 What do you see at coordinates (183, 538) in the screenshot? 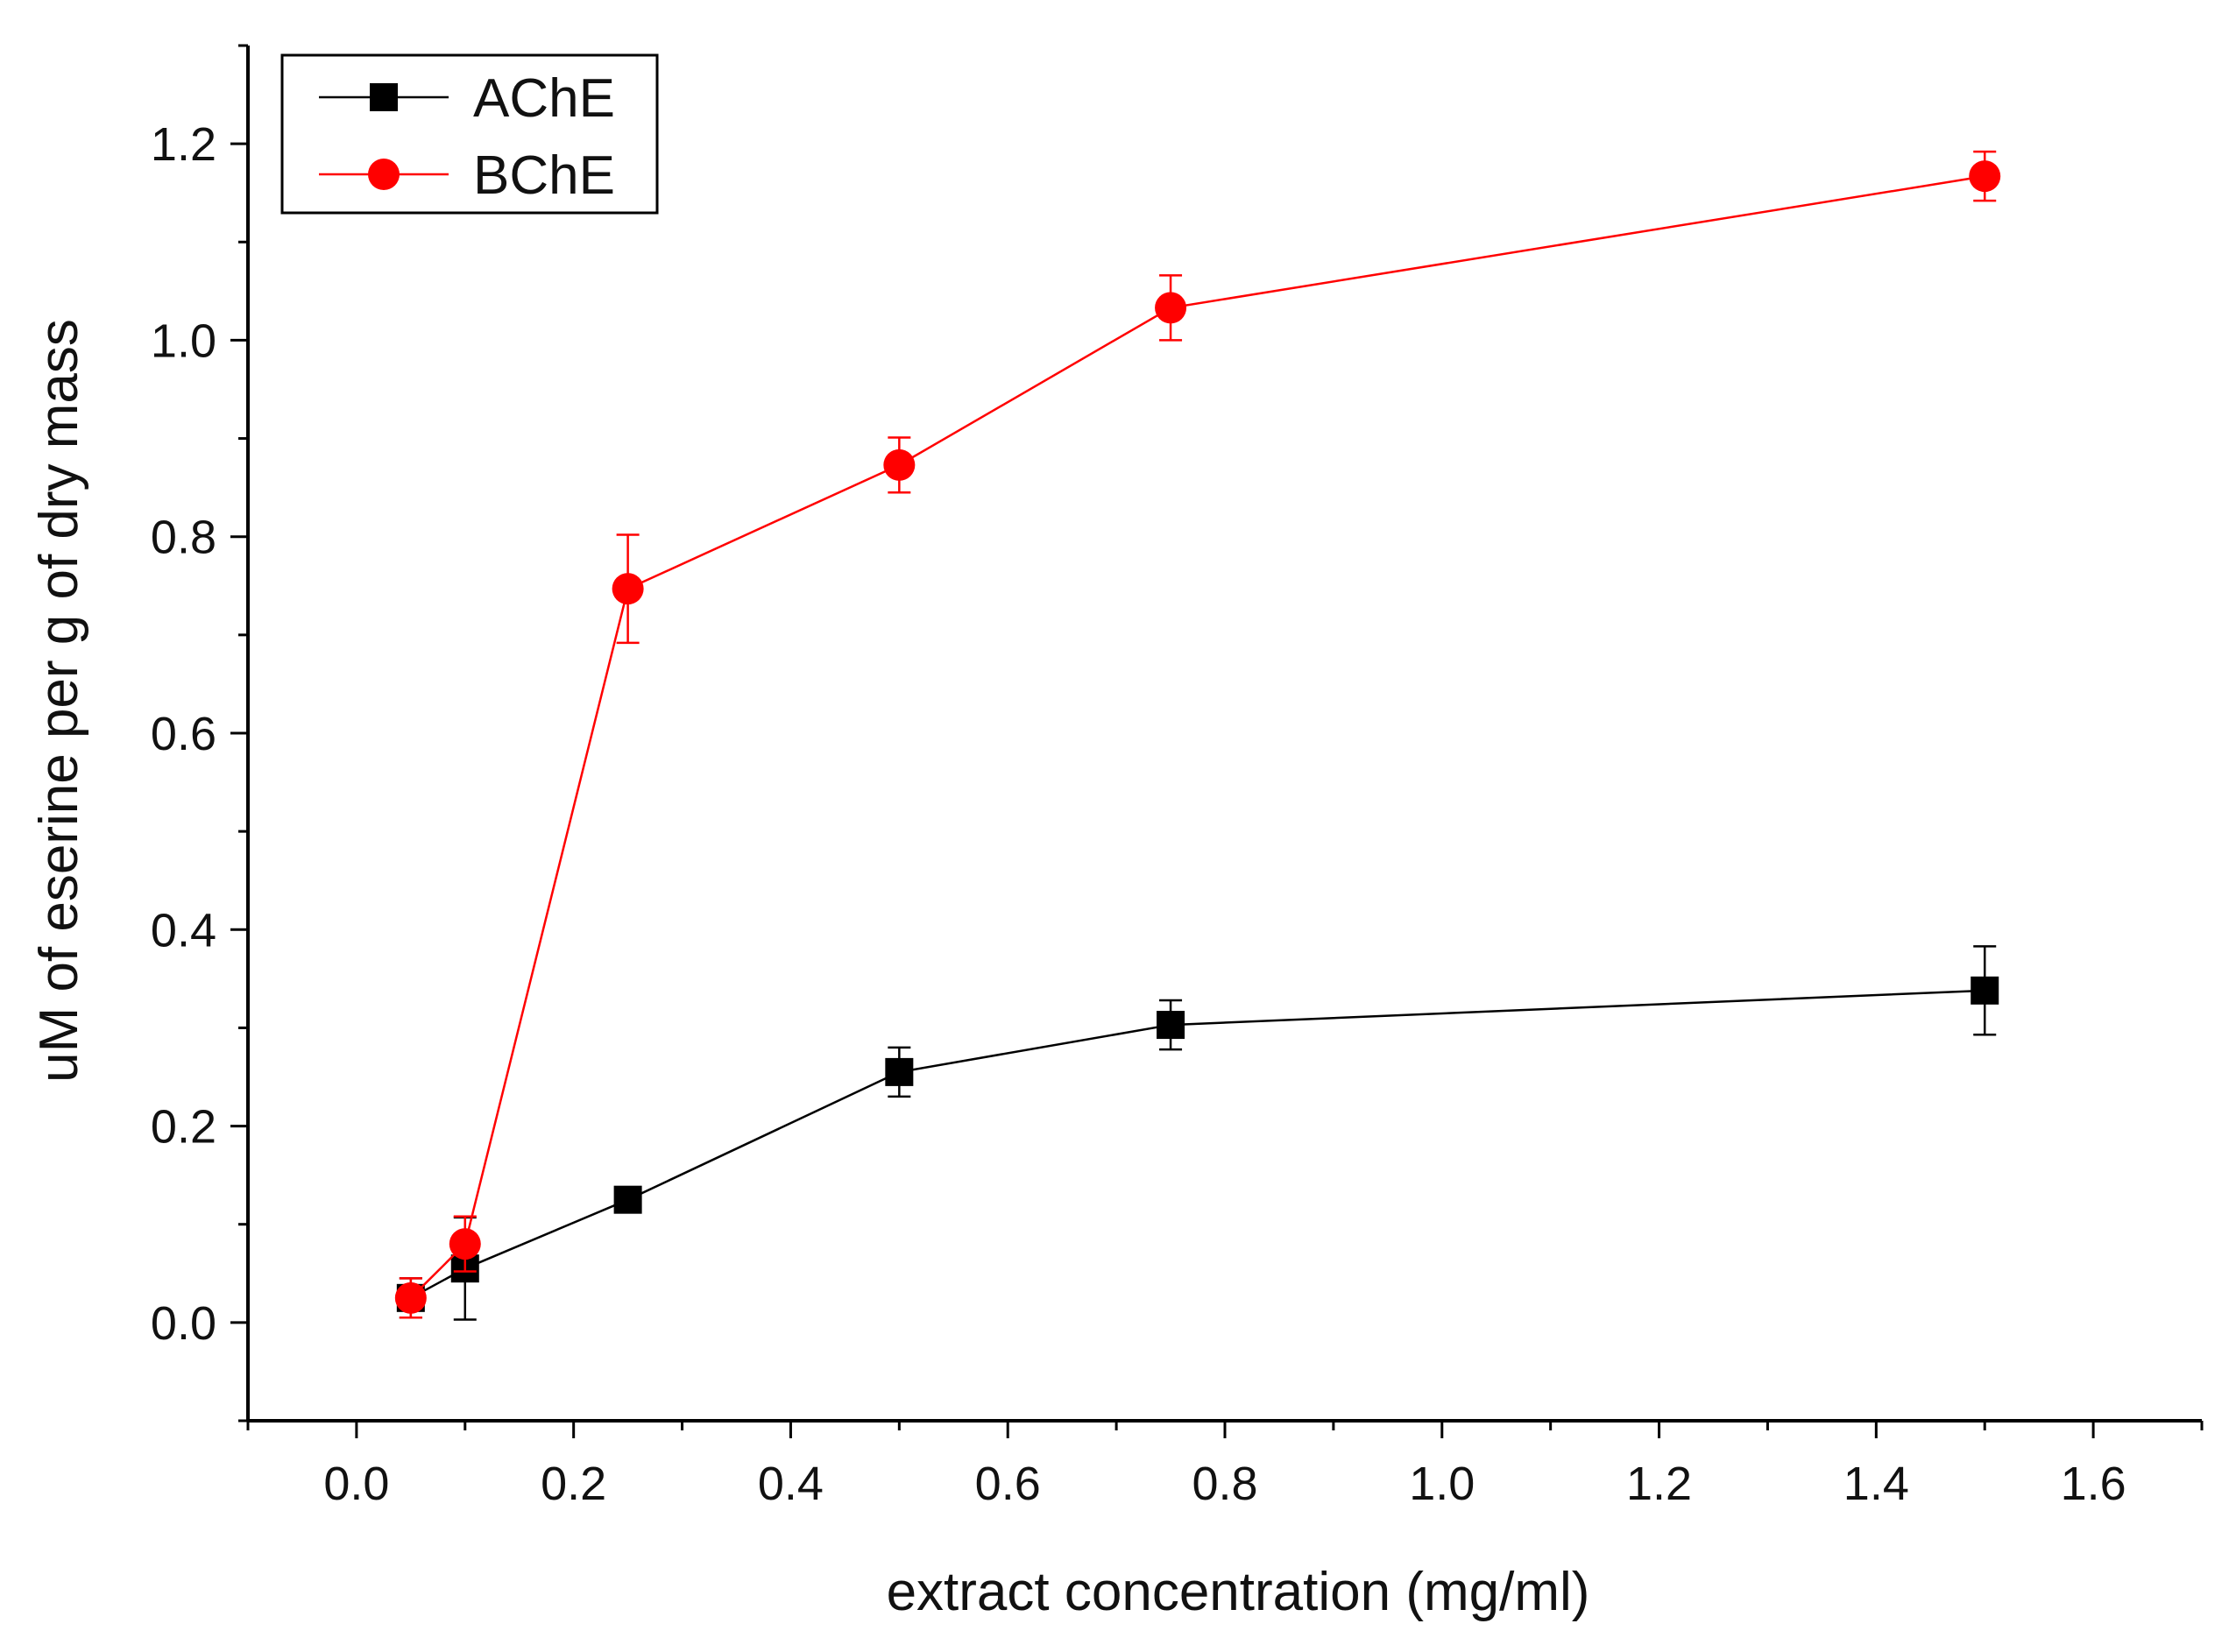
I see `y-tick-label: 0.8` at bounding box center [183, 538].